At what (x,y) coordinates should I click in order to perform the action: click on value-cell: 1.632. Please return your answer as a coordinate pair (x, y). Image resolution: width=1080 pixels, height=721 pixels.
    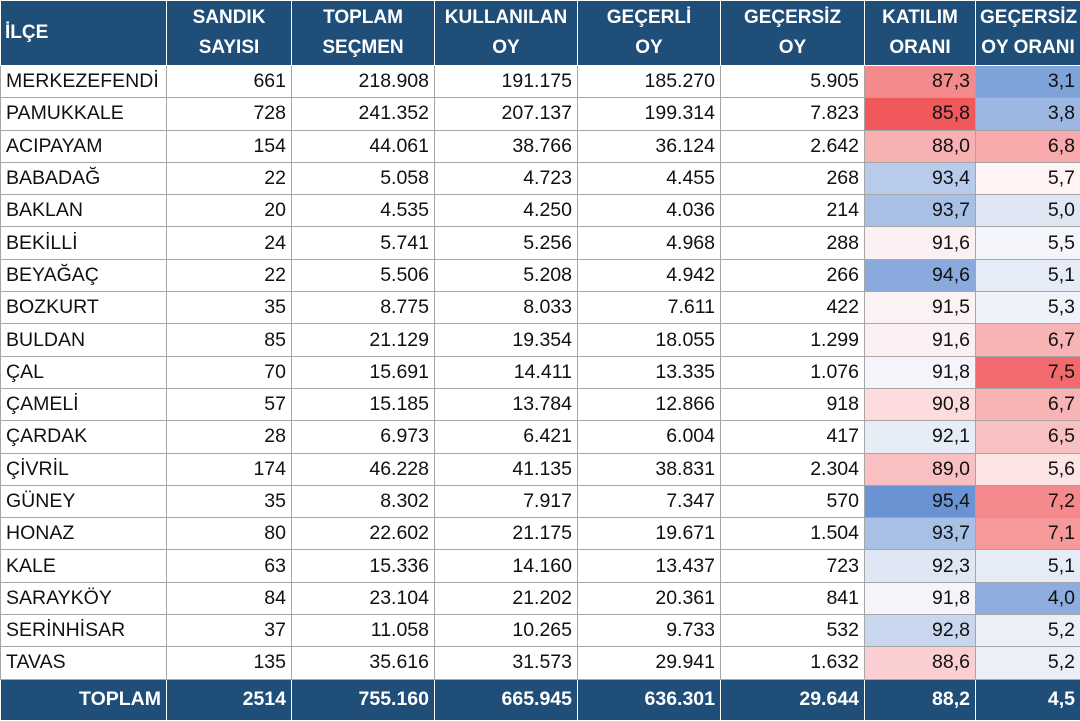
    Looking at the image, I should click on (793, 663).